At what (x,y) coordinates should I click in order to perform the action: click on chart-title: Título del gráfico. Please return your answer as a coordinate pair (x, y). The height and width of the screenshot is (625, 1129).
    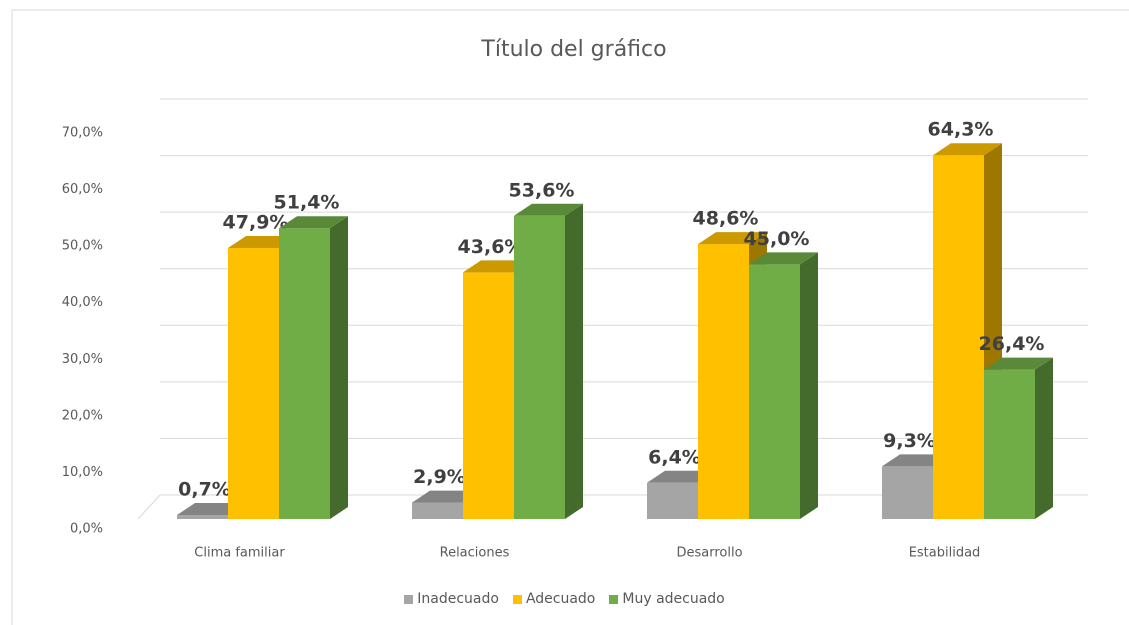
    Looking at the image, I should click on (573, 49).